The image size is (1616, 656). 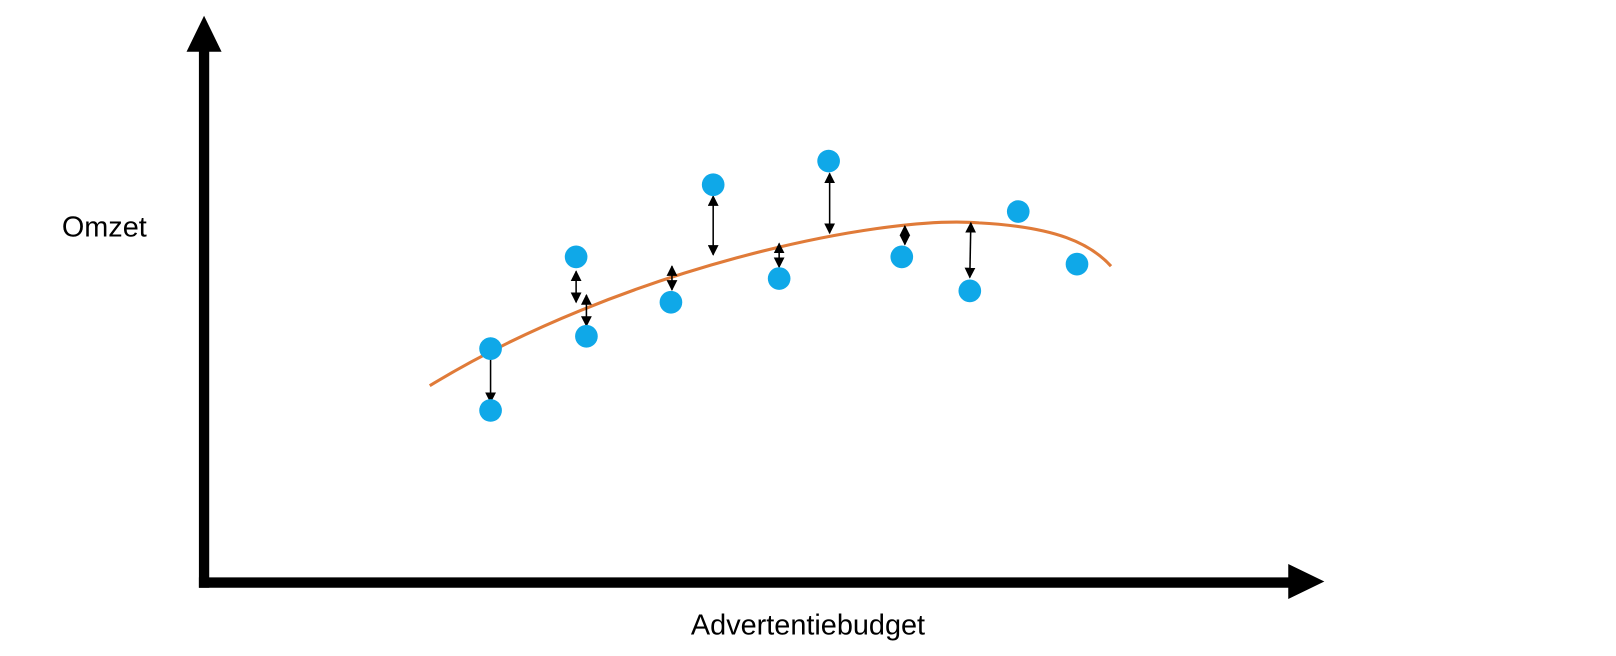 I want to click on residual-arrow, so click(x=970, y=250).